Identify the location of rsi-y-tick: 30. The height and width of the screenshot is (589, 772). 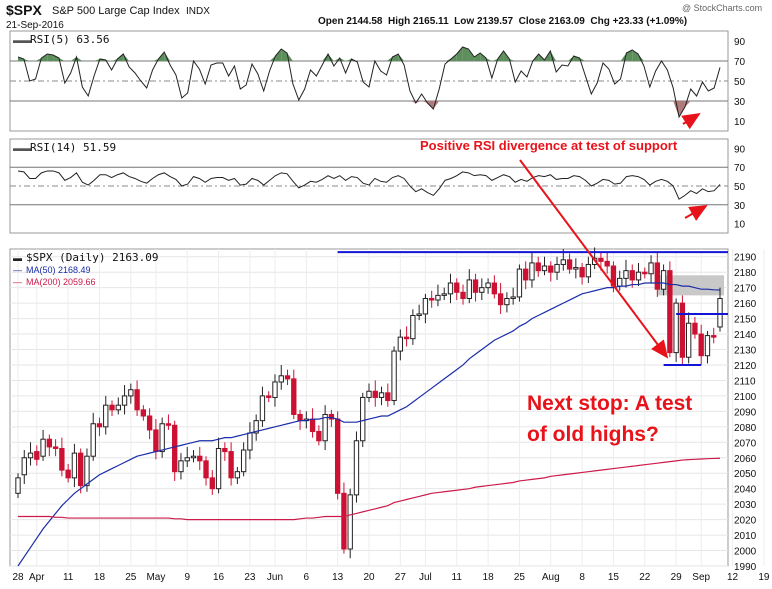
(740, 206).